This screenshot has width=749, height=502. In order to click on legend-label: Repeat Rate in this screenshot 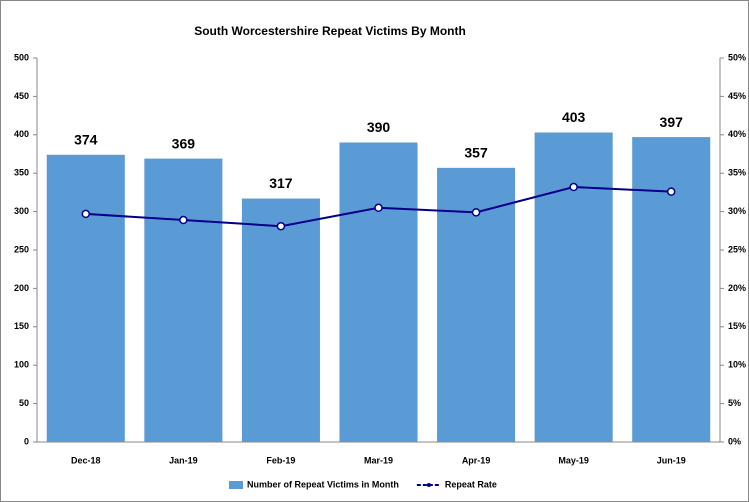, I will do `click(471, 484)`.